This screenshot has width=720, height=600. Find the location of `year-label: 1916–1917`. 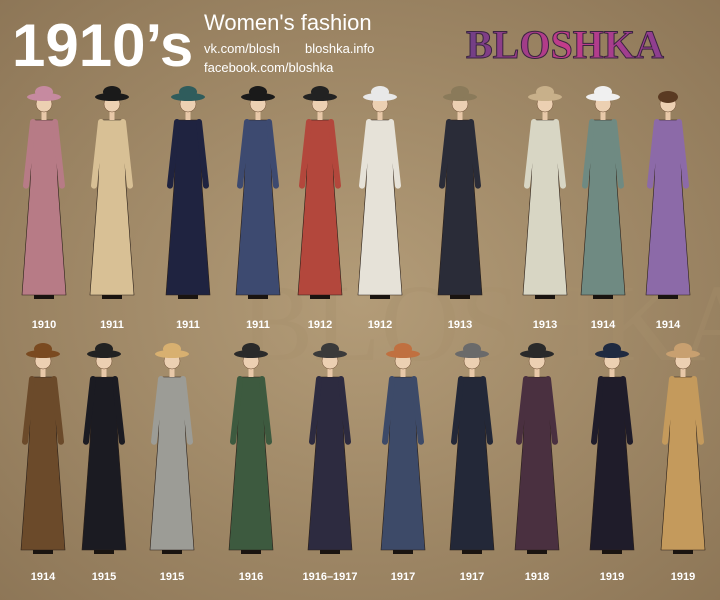

year-label: 1916–1917 is located at coordinates (329, 577).